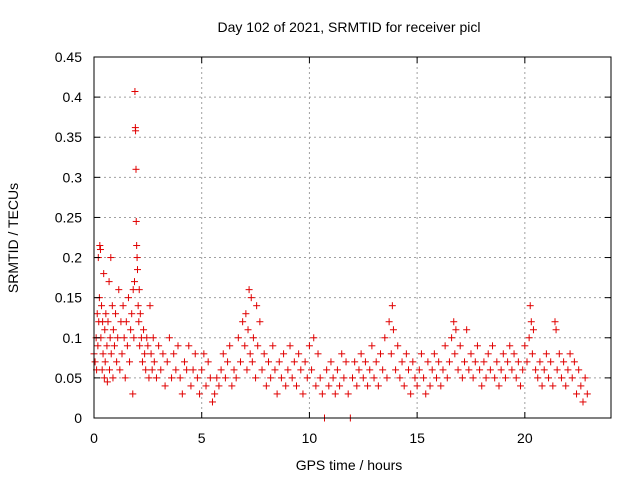 This screenshot has width=640, height=480. What do you see at coordinates (68, 378) in the screenshot?
I see `y-tick-label: 0.05` at bounding box center [68, 378].